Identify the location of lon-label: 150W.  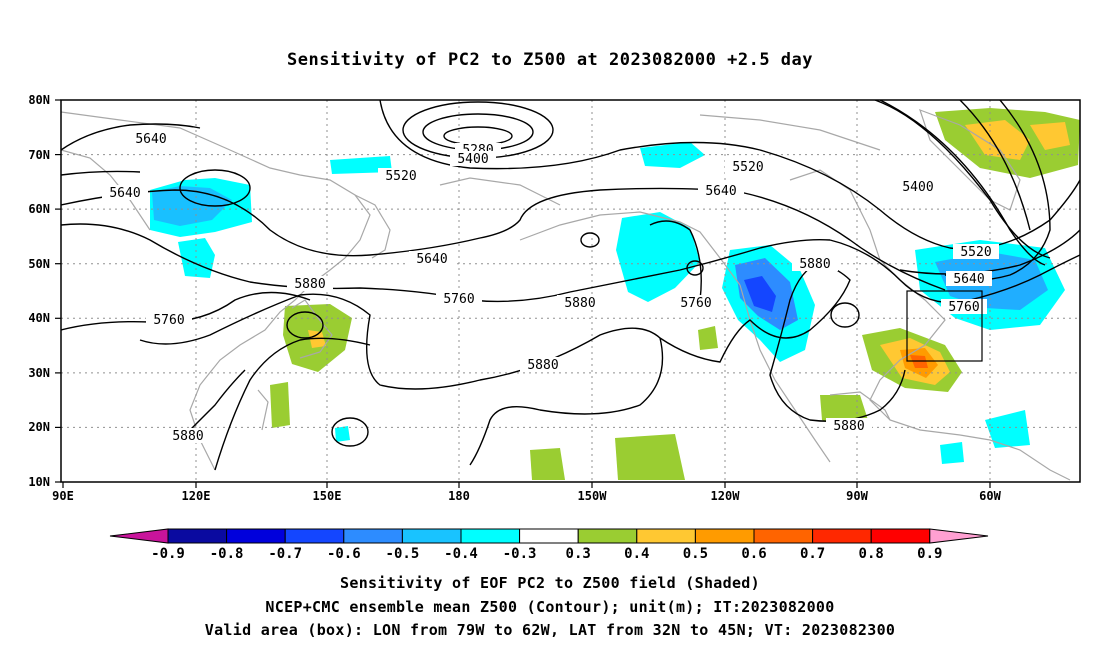
(593, 496).